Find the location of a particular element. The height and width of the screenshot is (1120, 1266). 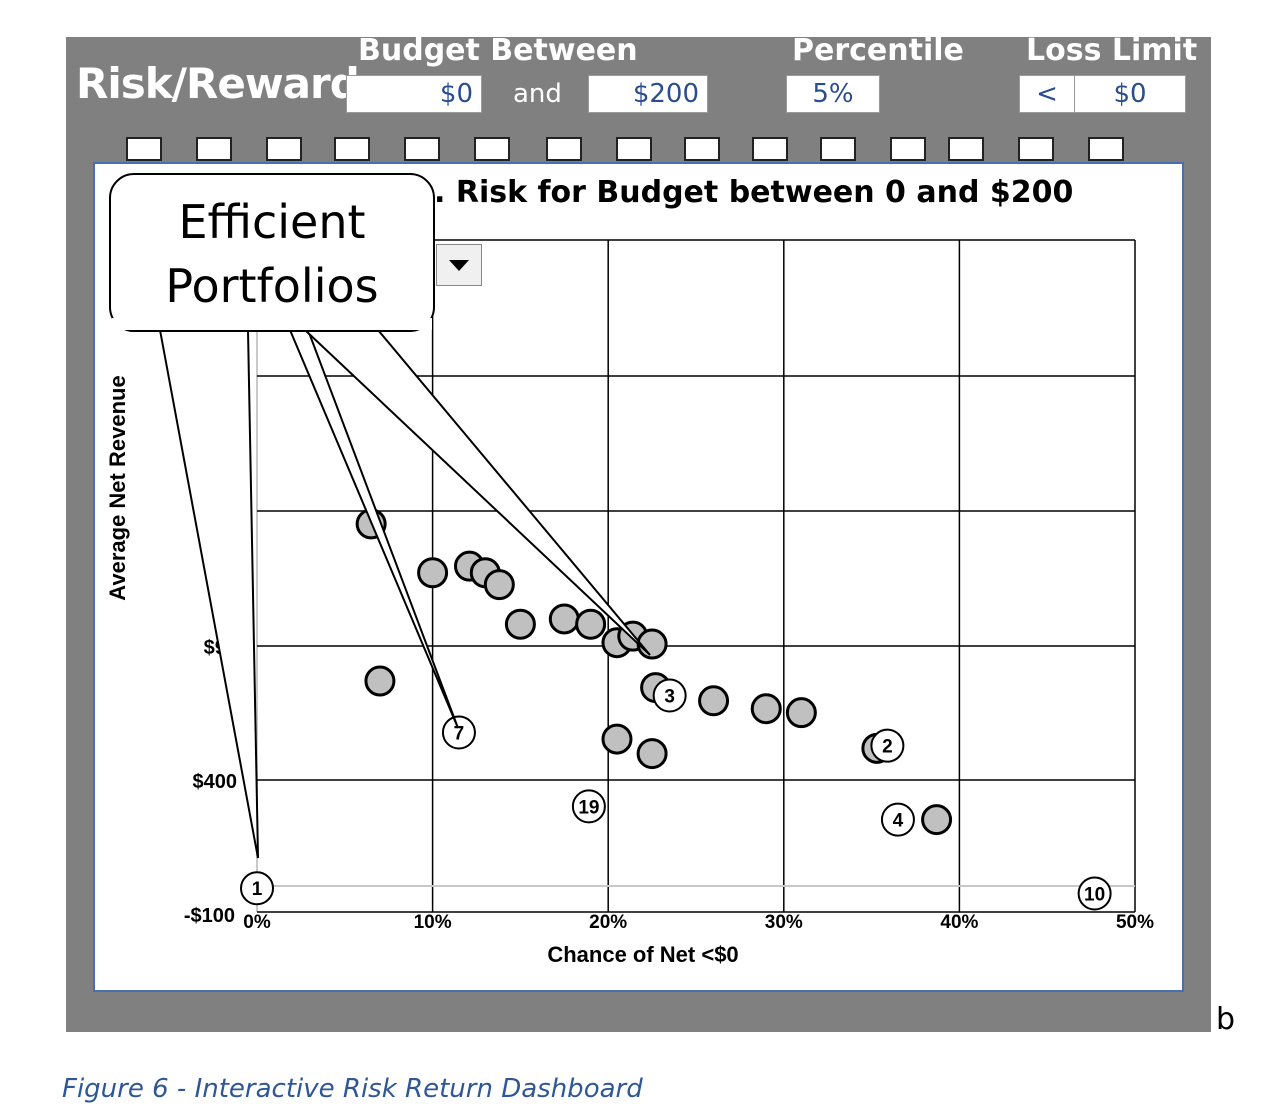

x-ticks: 0% 10% 20% 30% 40% 50% is located at coordinates (698, 922).